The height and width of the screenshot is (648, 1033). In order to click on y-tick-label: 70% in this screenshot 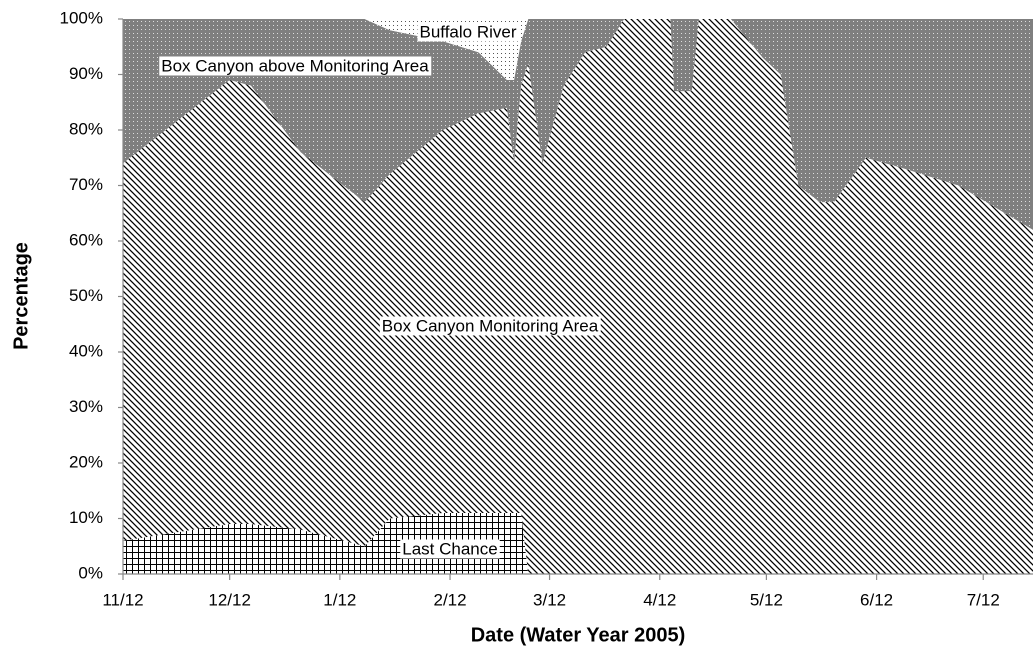, I will do `click(86, 184)`.